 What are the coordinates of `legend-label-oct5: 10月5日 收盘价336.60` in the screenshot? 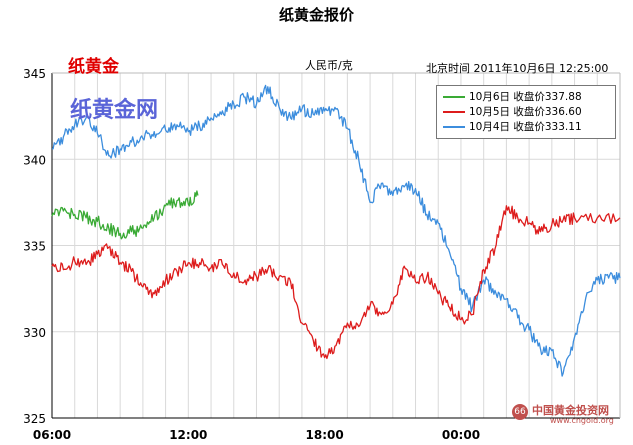 It's located at (525, 112).